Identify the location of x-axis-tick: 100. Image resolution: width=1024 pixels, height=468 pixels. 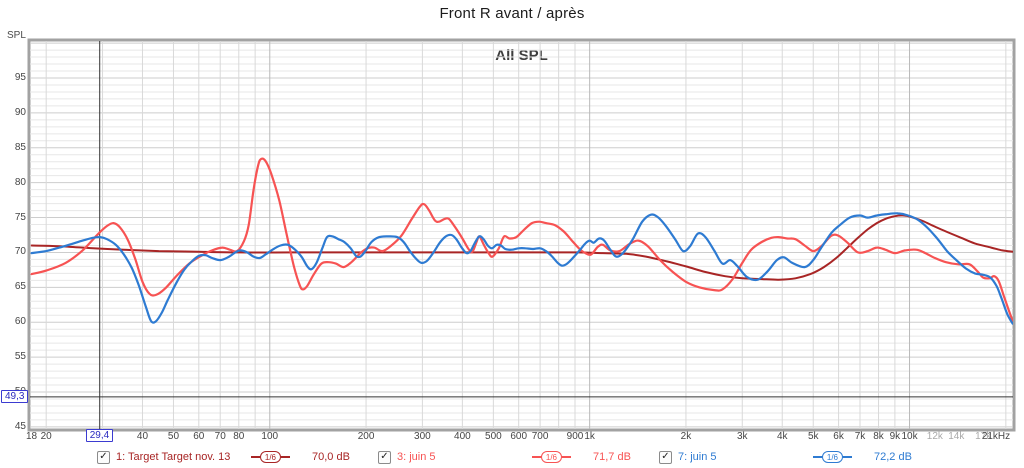
(270, 436).